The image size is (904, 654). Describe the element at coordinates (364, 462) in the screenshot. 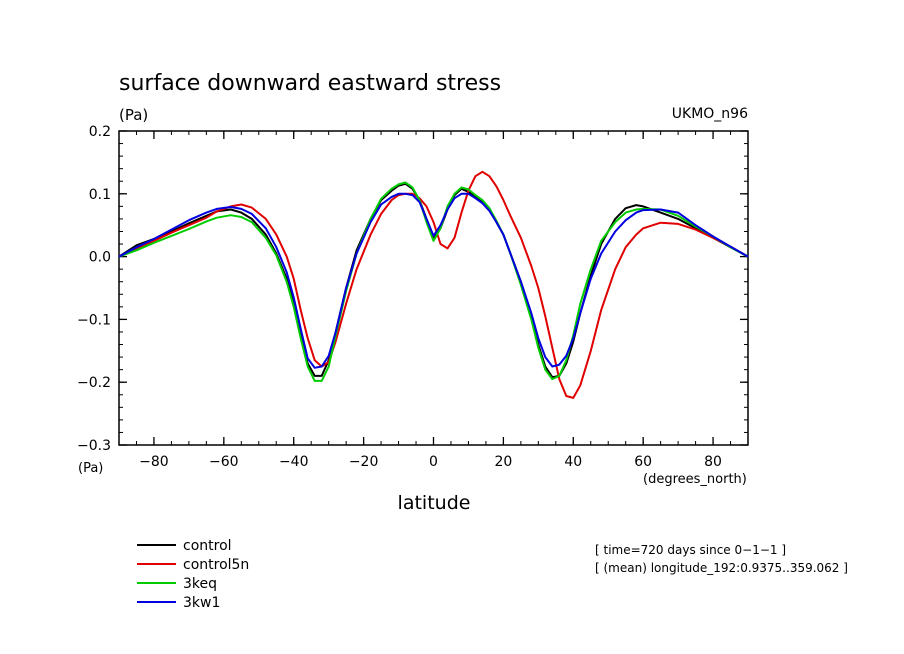

I see `x-tick-label: −20` at that location.